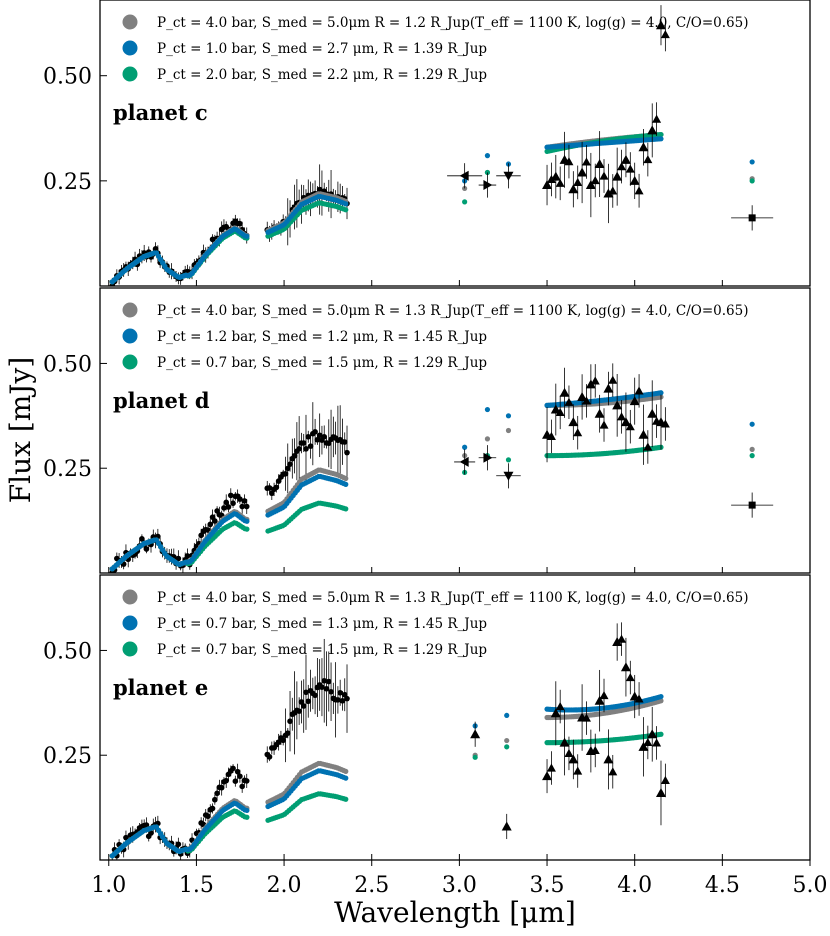  What do you see at coordinates (661, 134) in the screenshot?
I see `model-green-lm-point` at bounding box center [661, 134].